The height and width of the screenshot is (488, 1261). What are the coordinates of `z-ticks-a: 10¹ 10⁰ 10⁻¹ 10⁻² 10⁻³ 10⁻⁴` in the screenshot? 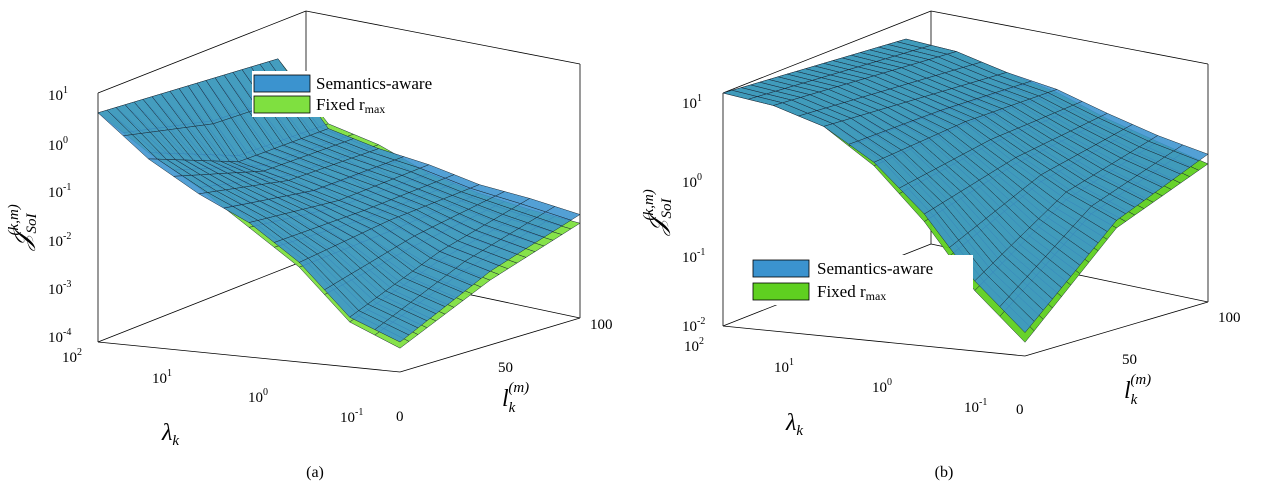 It's located at (59, 215).